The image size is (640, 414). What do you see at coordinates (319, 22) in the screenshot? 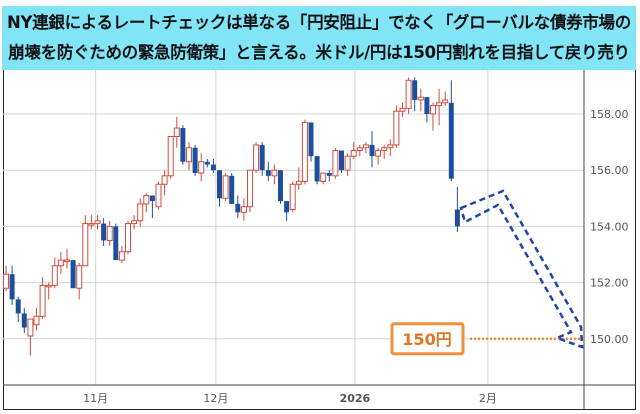
I see `headline-line-1: NY連銀によるレートチェックは単なる「円安阻止」でなく「グローバルな債券市場の` at bounding box center [319, 22].